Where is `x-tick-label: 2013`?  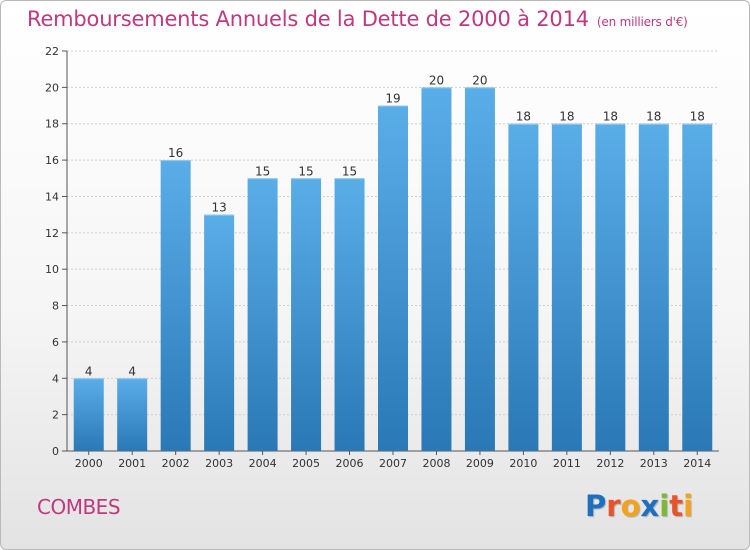 x-tick-label: 2013 is located at coordinates (654, 463).